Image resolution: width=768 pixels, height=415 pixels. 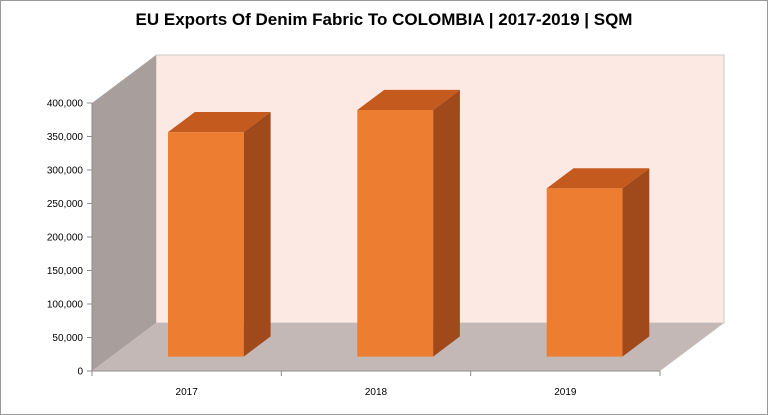 What do you see at coordinates (67, 338) in the screenshot?
I see `y-tick-label: 50,000` at bounding box center [67, 338].